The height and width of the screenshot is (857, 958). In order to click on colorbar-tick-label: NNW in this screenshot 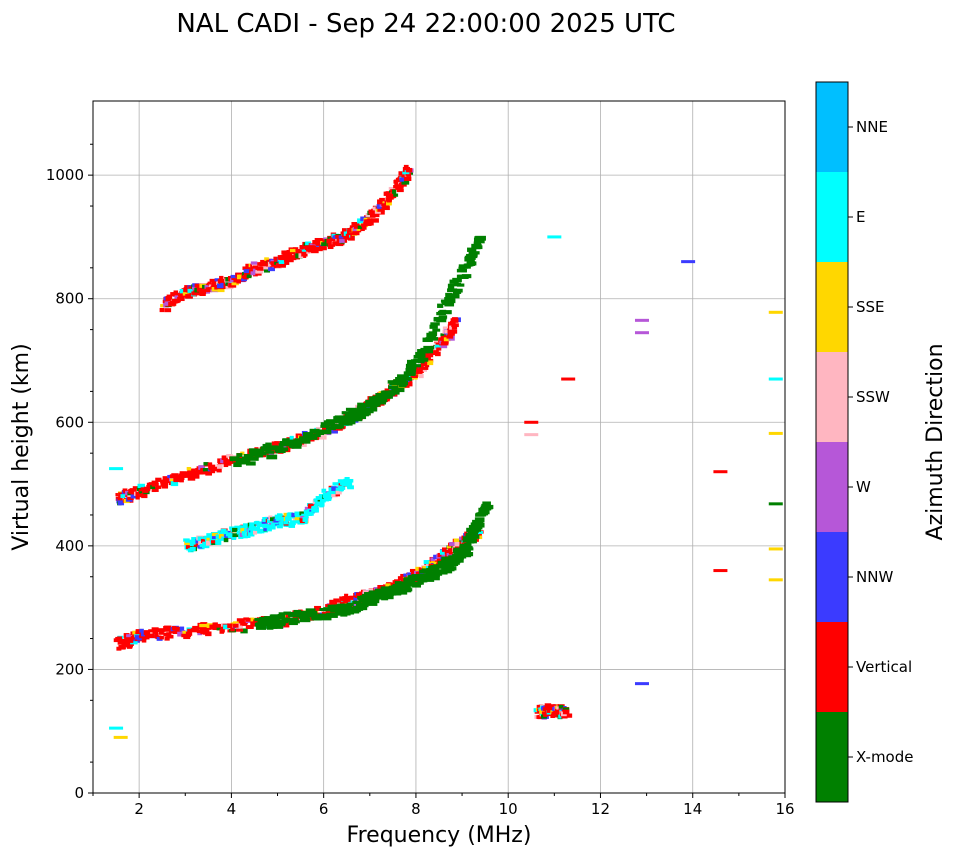, I will do `click(874, 577)`.